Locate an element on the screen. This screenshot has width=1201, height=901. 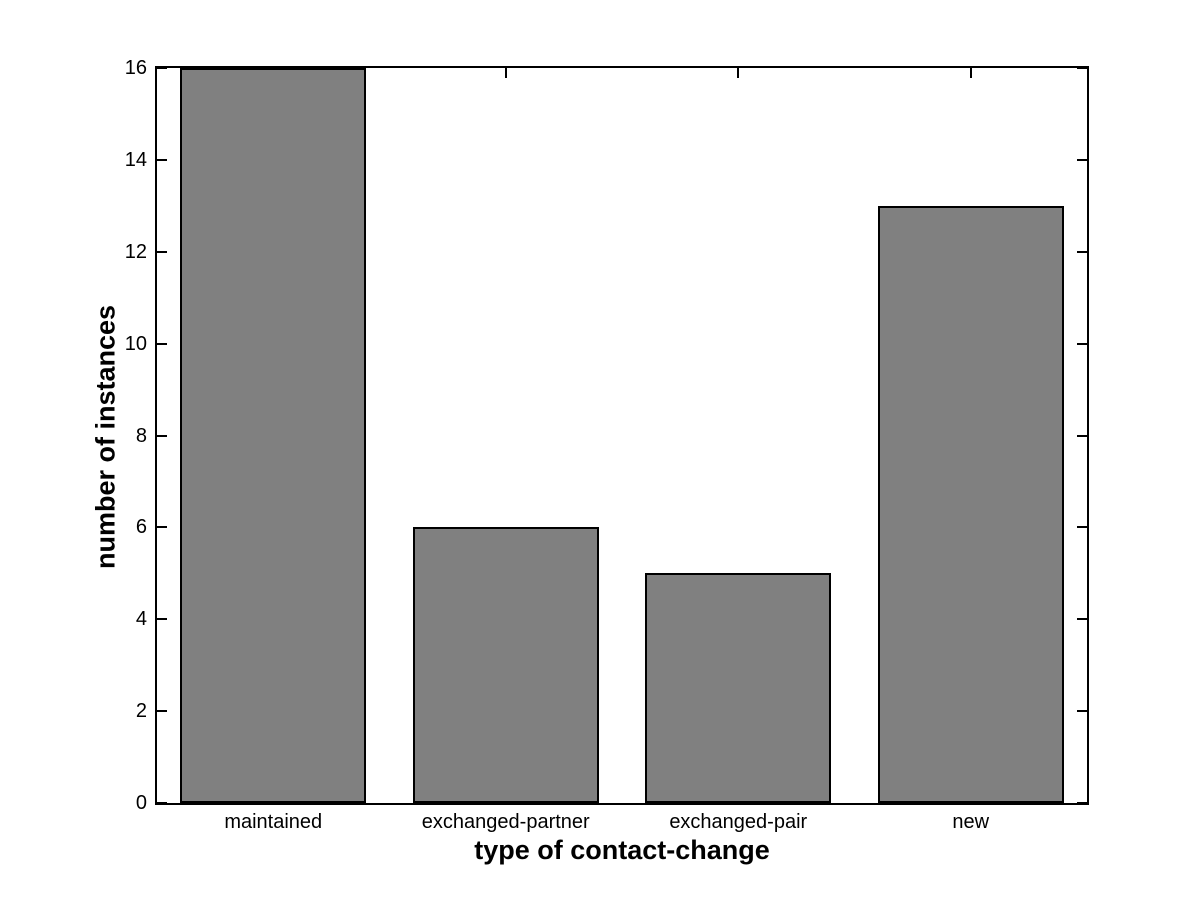
x-tick-label-new: new is located at coordinates (971, 822).